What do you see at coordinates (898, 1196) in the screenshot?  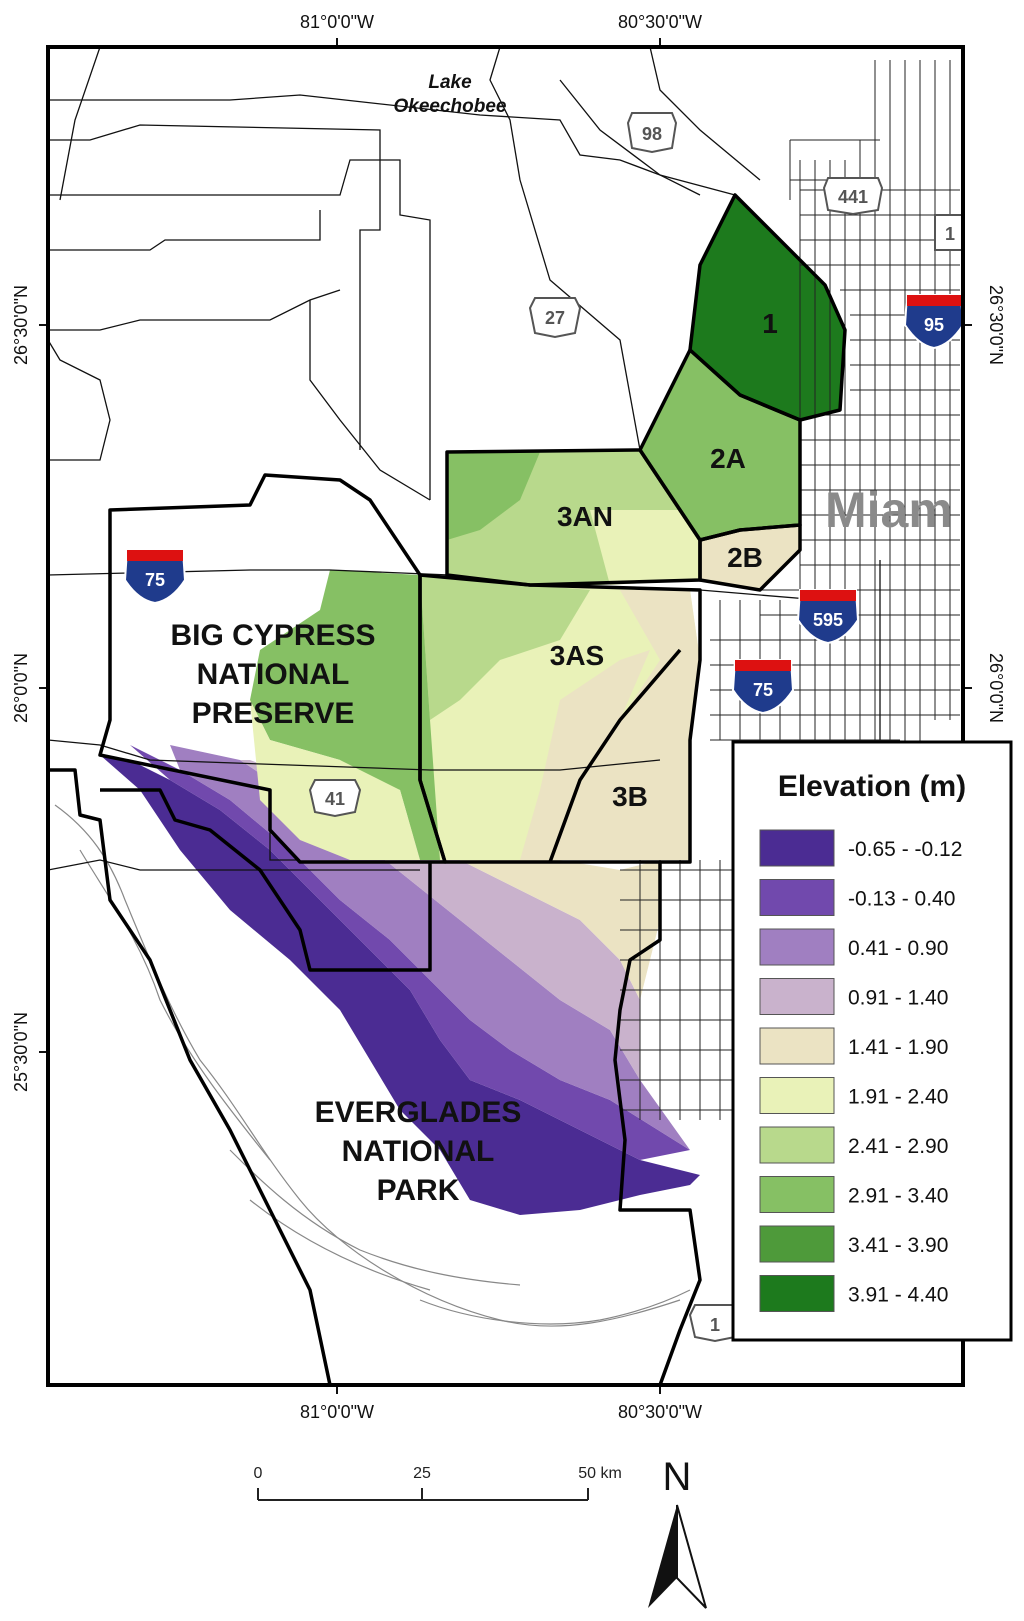 I see `legend-label-8: 2.91 - 3.40` at bounding box center [898, 1196].